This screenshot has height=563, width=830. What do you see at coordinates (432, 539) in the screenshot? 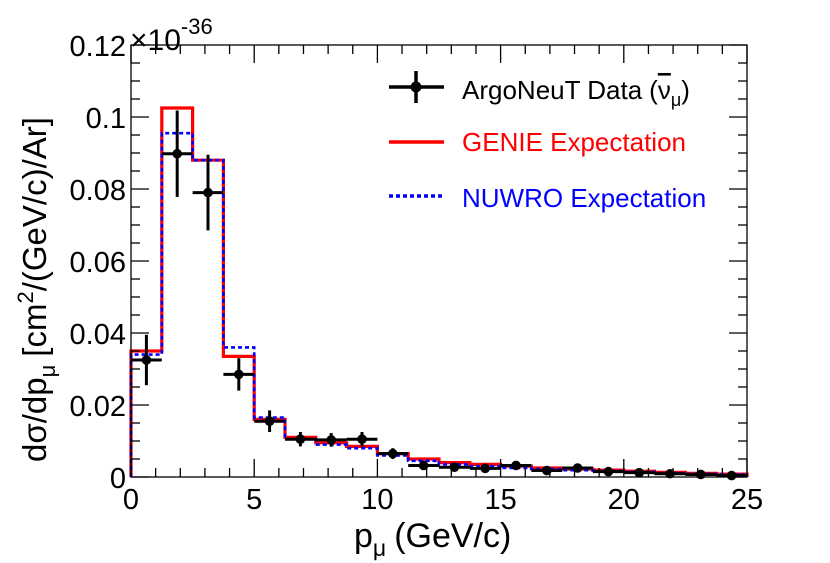
I see `x-axis-title: pμ (GeV/c)` at bounding box center [432, 539].